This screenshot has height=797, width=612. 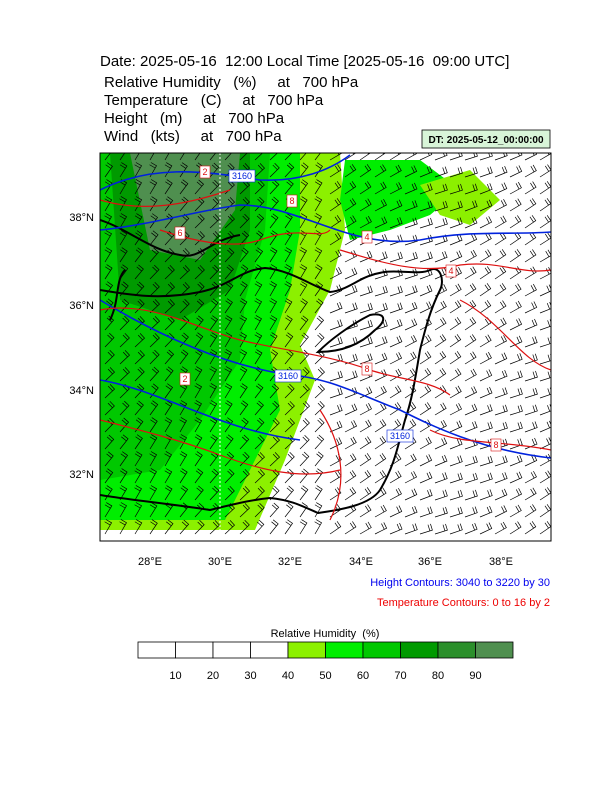 I want to click on colorbar-cell, so click(x=381, y=650).